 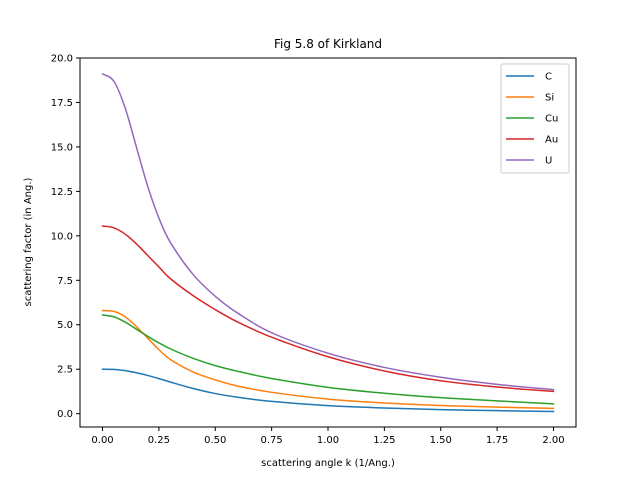 I want to click on legend-label-u: U, so click(x=548, y=161).